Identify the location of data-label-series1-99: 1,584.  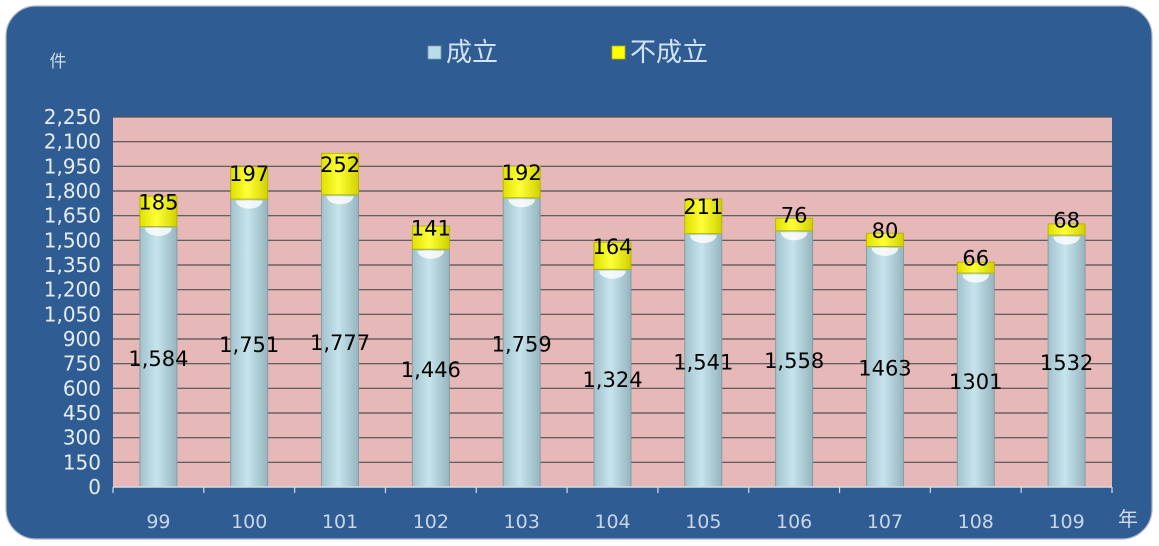
(158, 359).